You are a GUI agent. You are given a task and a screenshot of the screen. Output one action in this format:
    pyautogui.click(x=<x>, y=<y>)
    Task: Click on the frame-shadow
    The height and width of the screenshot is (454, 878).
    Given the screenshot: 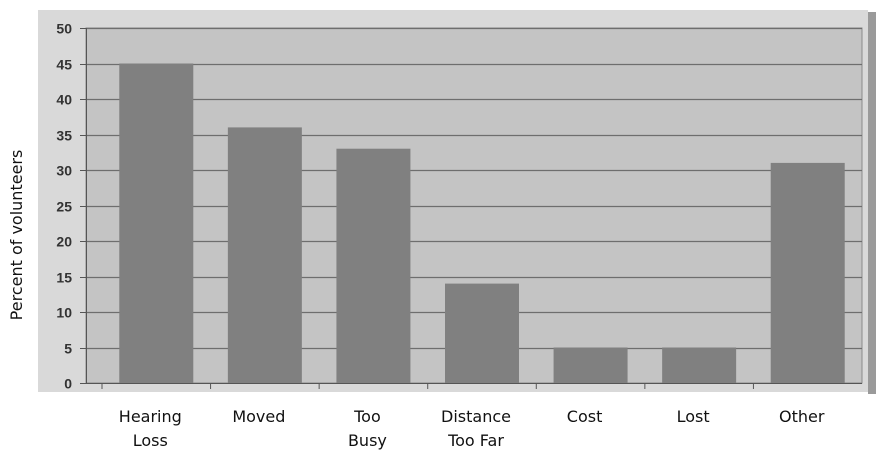 What is the action you would take?
    pyautogui.click(x=872, y=203)
    